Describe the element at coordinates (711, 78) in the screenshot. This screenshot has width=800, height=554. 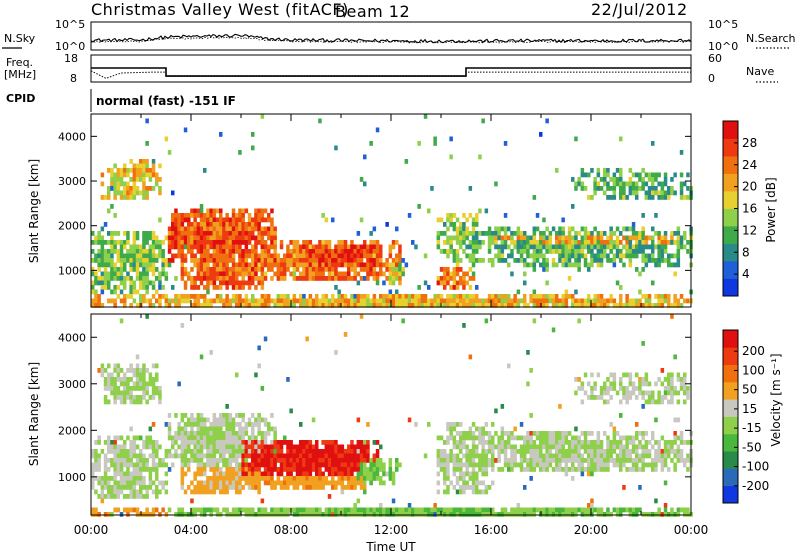
I see `frequency-right-tick-bottom: 0` at that location.